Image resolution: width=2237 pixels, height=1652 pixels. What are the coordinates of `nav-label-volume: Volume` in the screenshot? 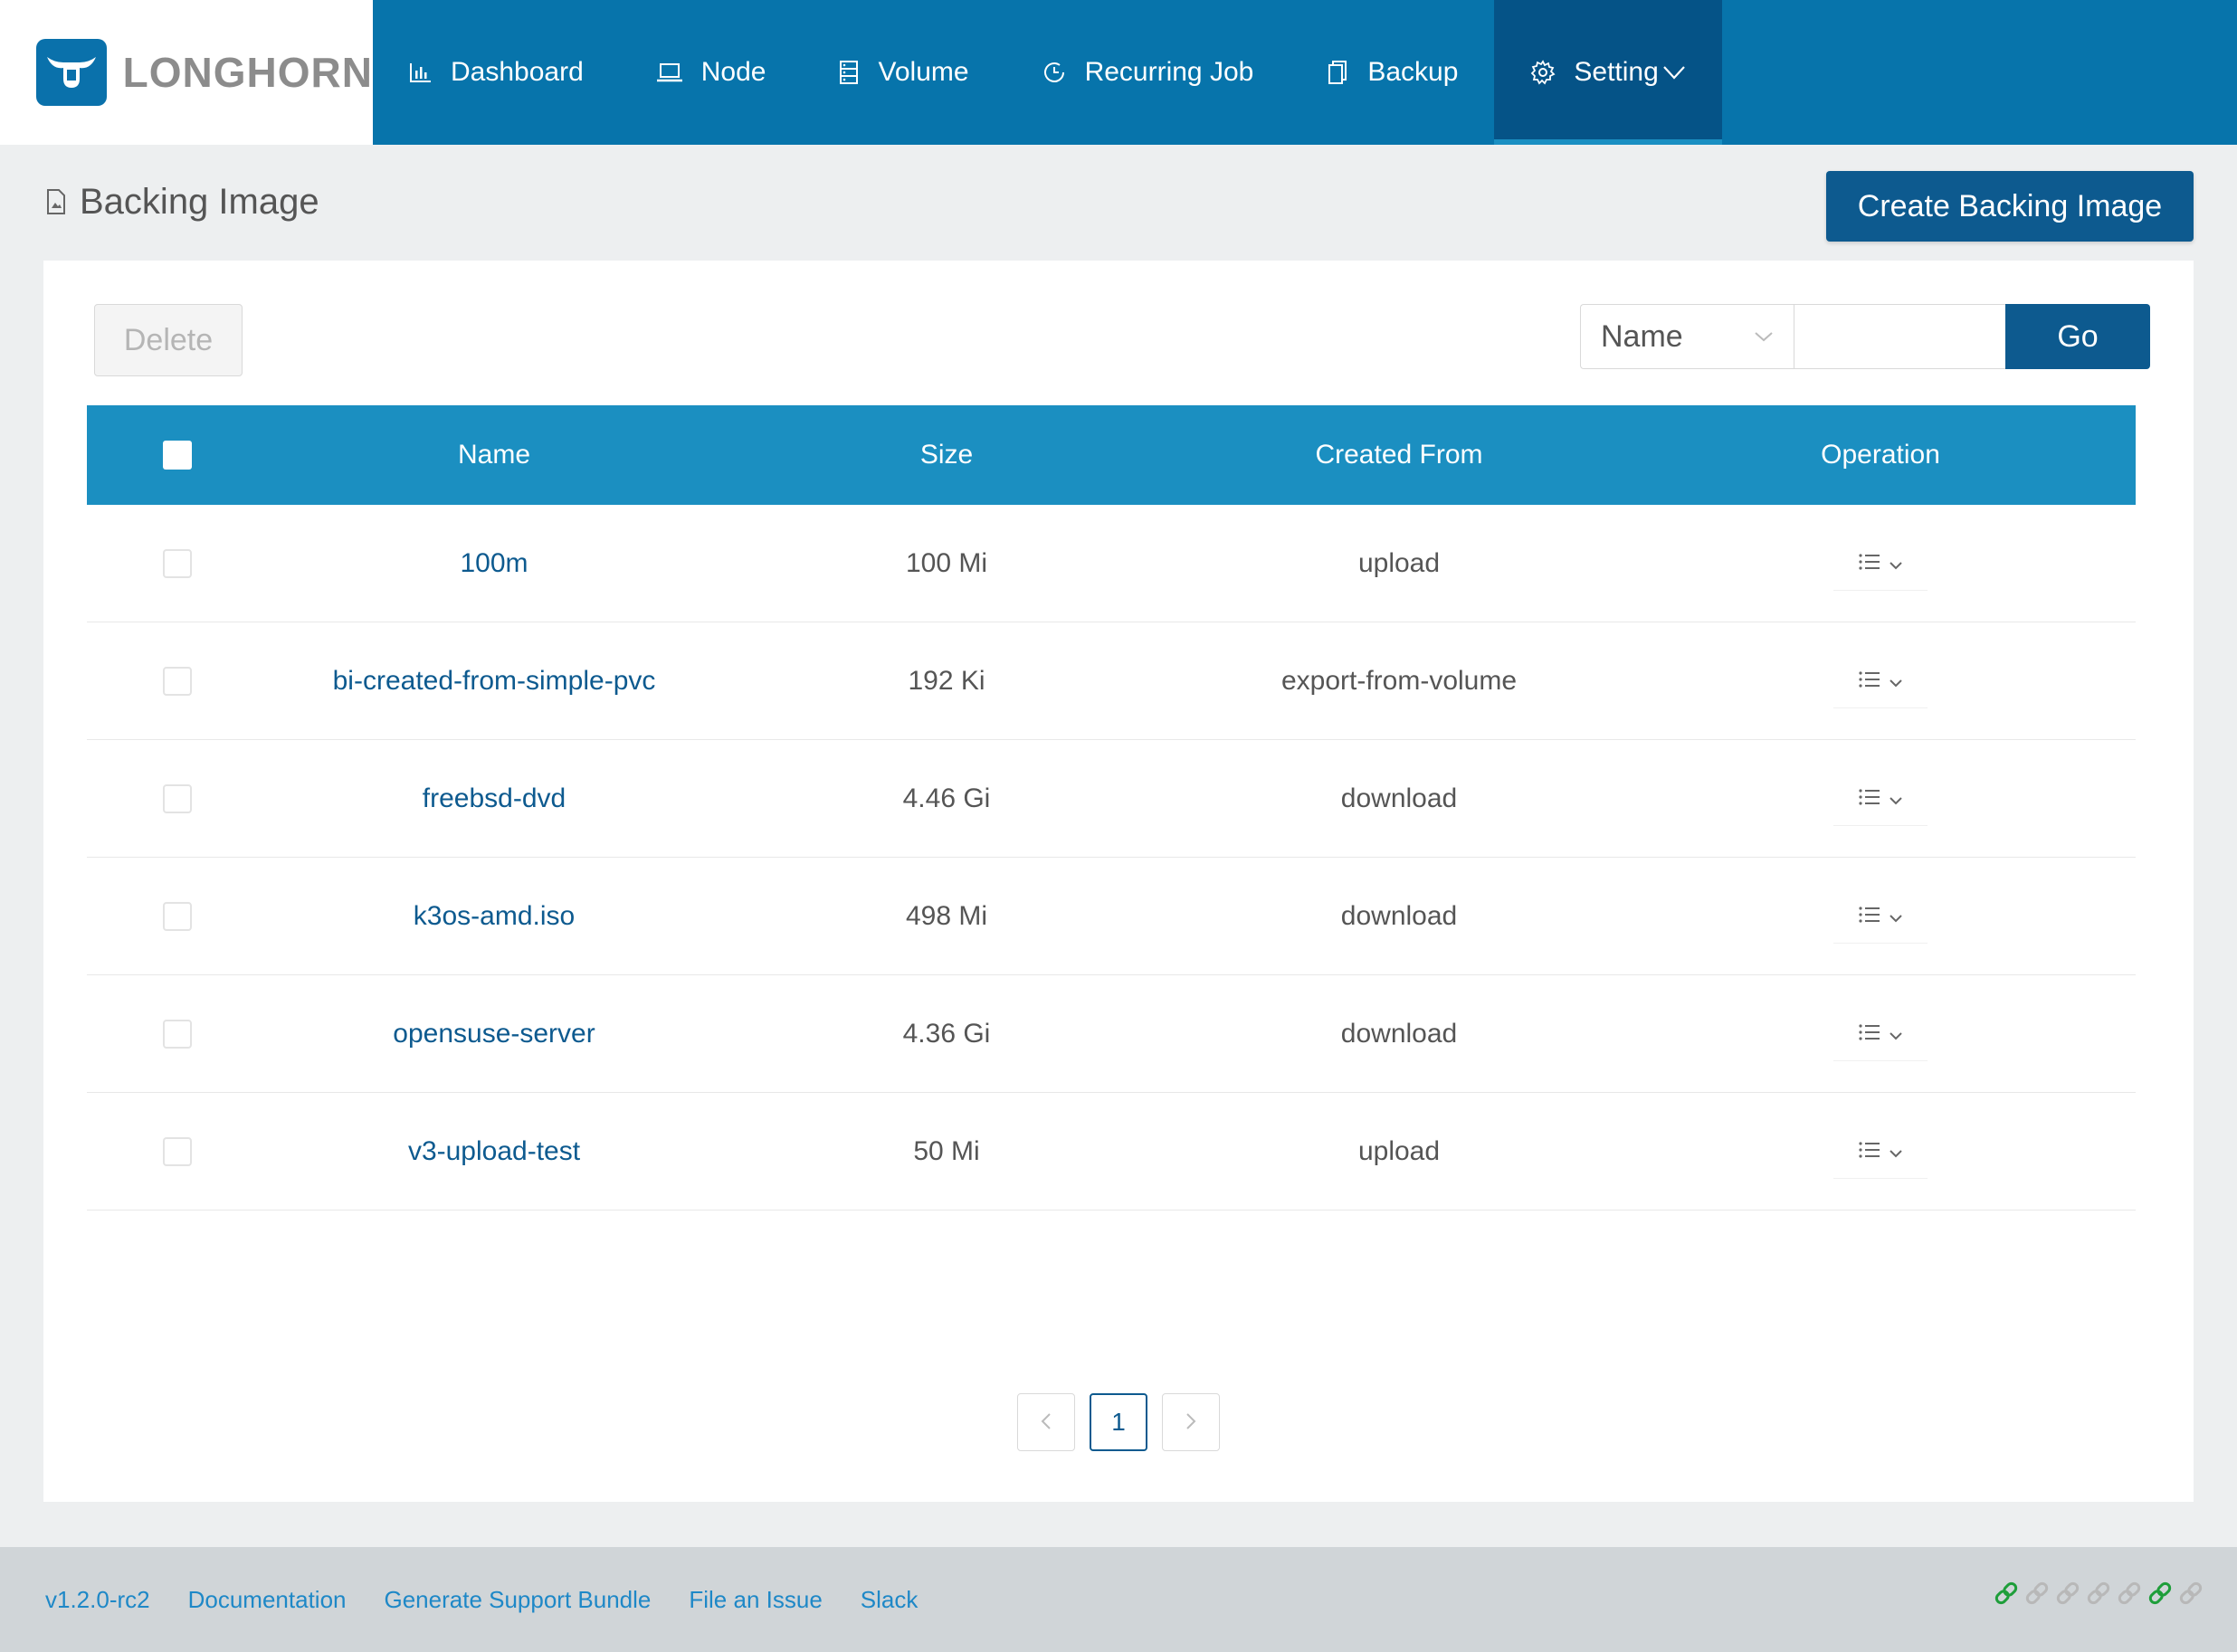 It's located at (923, 72).